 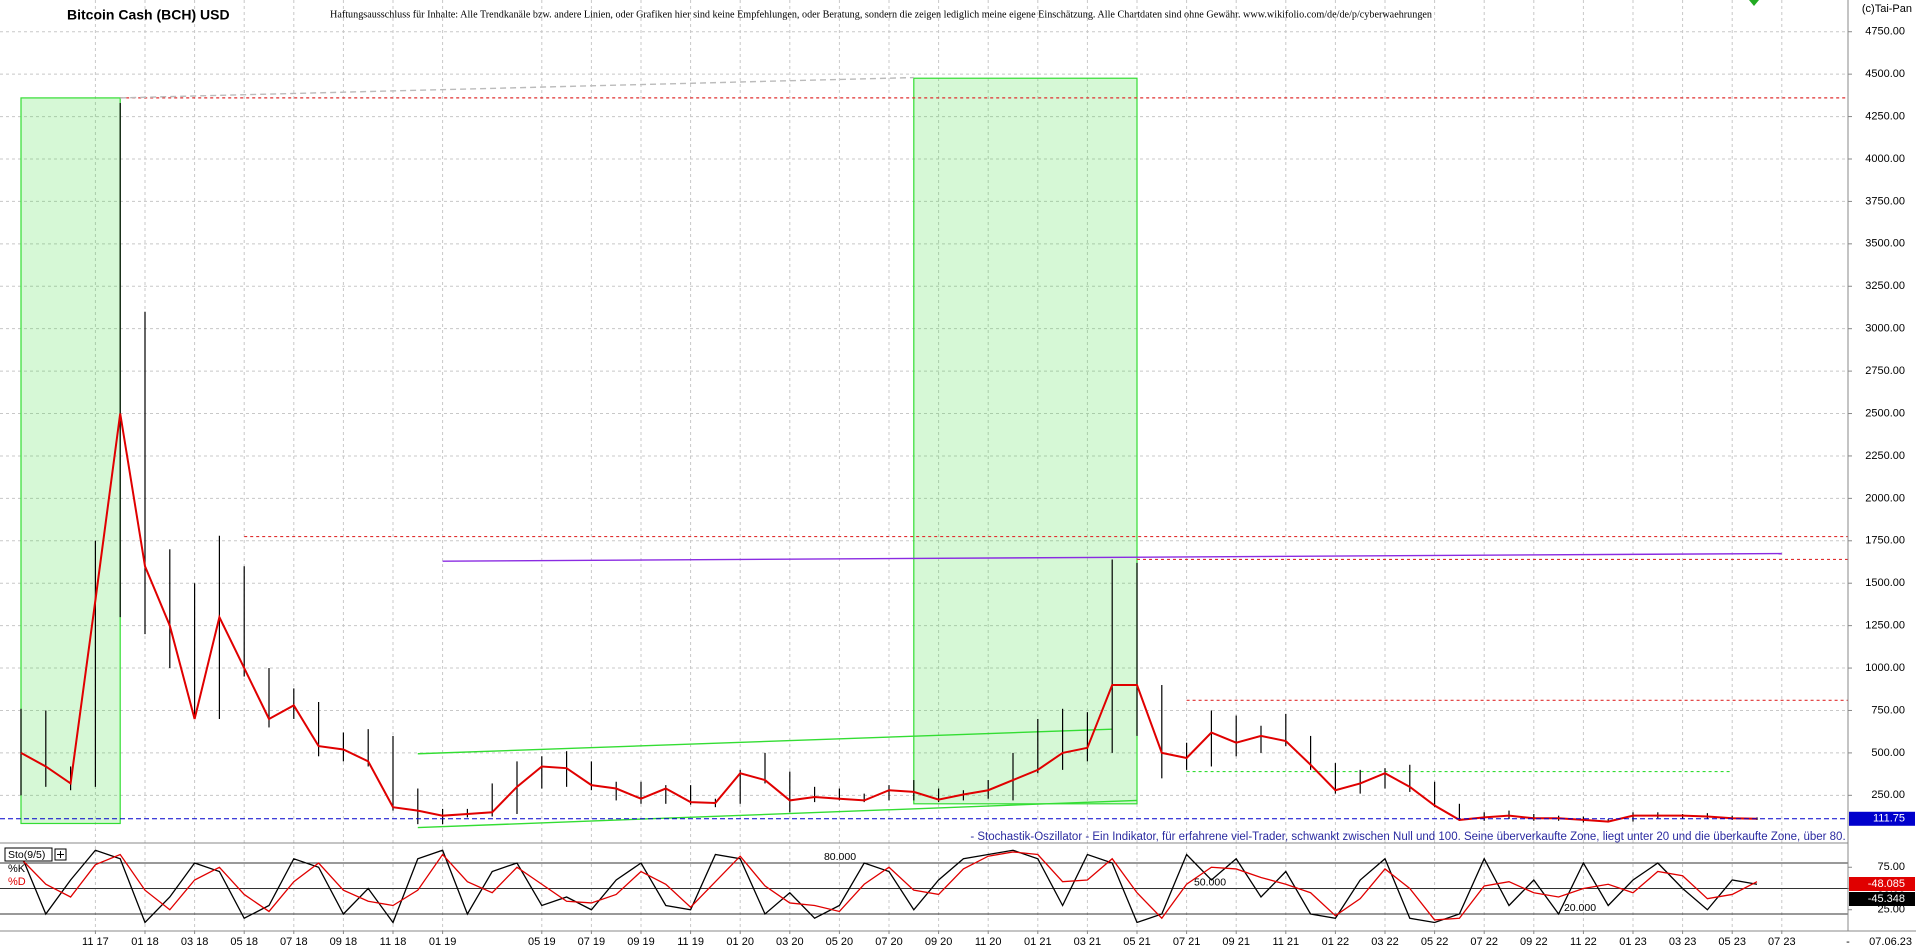 I want to click on x-tick-label: 11 19, so click(x=690, y=942).